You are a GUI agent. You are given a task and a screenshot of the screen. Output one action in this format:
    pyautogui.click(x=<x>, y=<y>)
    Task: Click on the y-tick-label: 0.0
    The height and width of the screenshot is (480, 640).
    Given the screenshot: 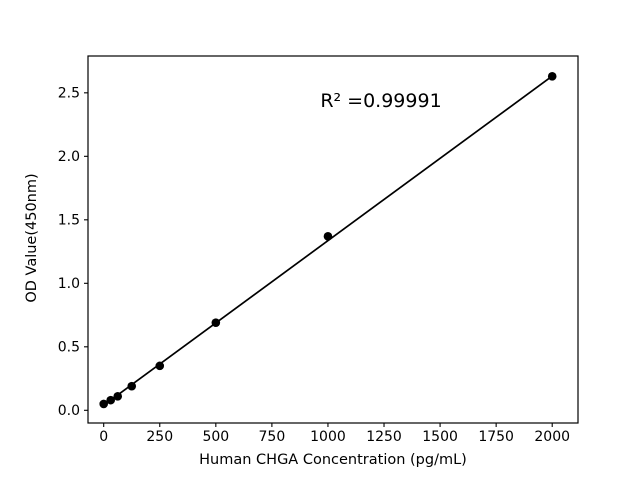 What is the action you would take?
    pyautogui.click(x=69, y=411)
    